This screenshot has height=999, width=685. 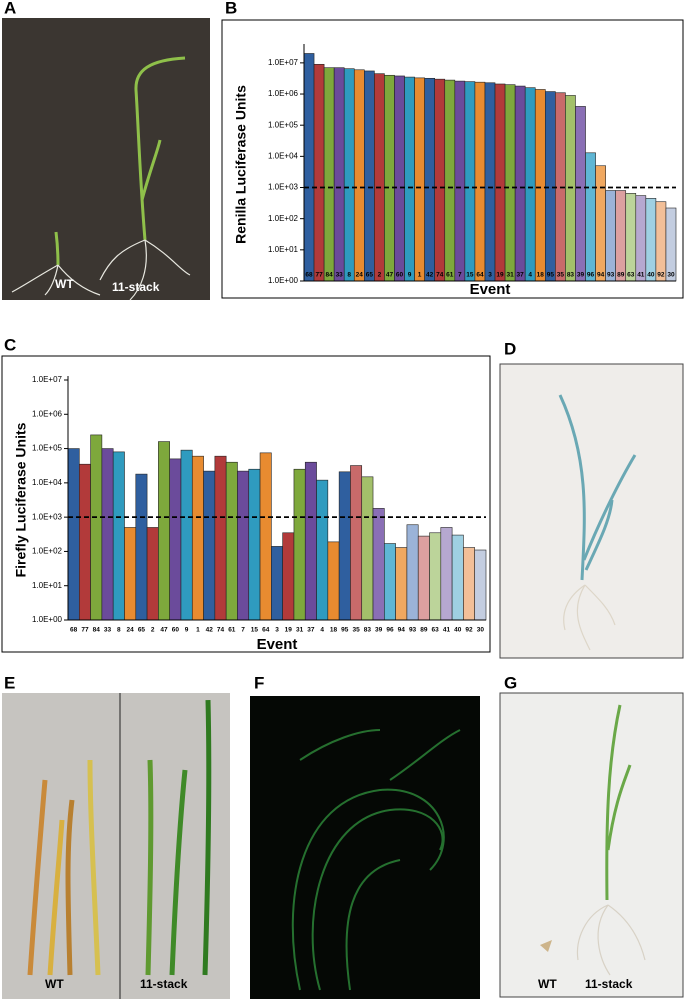 What do you see at coordinates (283, 187) in the screenshot?
I see `y-tick-label: 1.0E+03` at bounding box center [283, 187].